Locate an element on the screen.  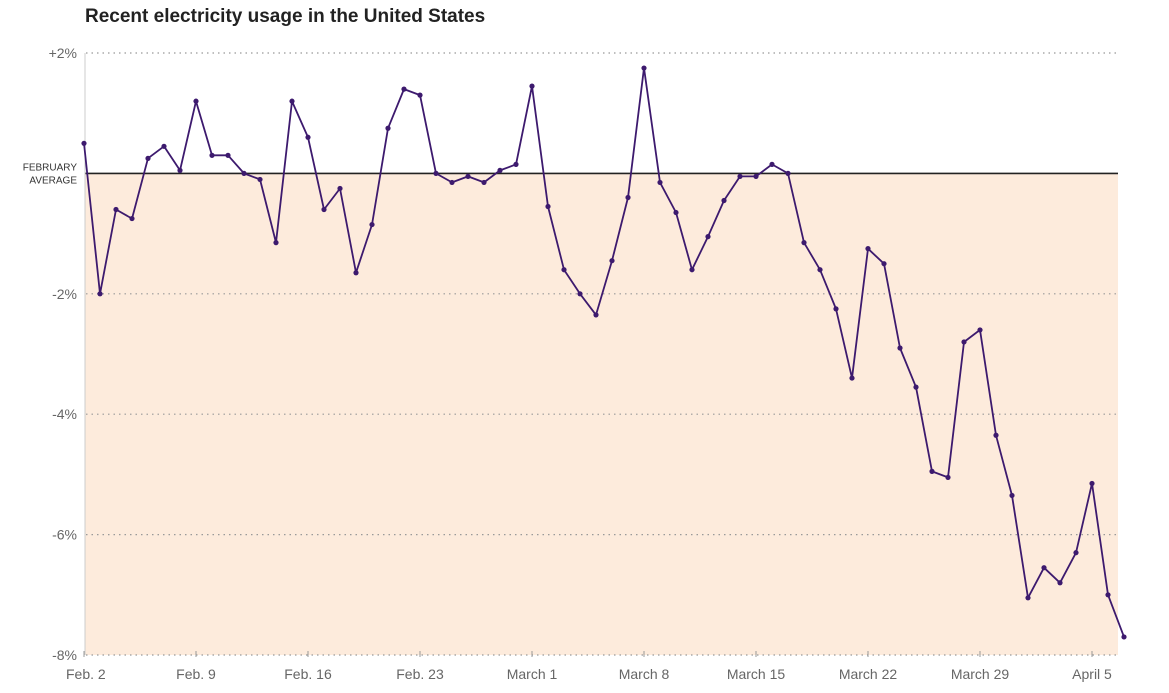
y-tick-label: -6% is located at coordinates (64, 535).